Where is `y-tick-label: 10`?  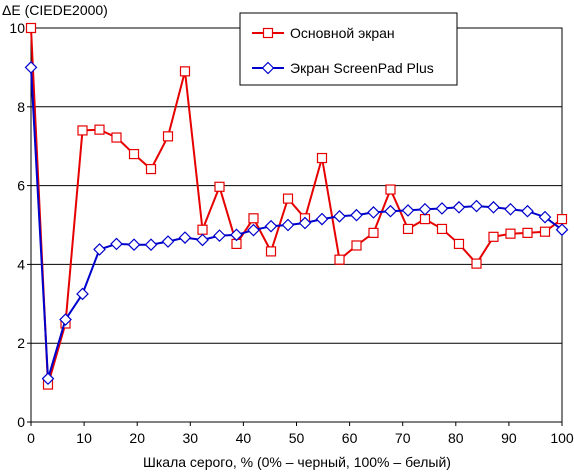 y-tick-label: 10 is located at coordinates (17, 28).